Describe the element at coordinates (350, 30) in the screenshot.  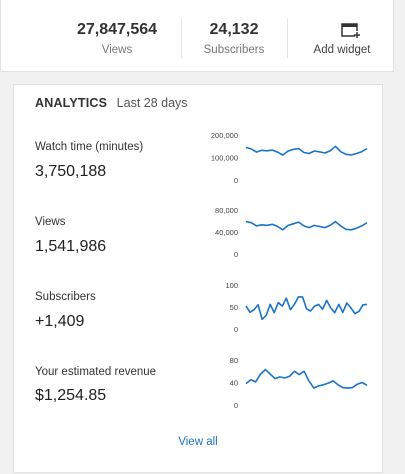
I see `add-widget-icon` at that location.